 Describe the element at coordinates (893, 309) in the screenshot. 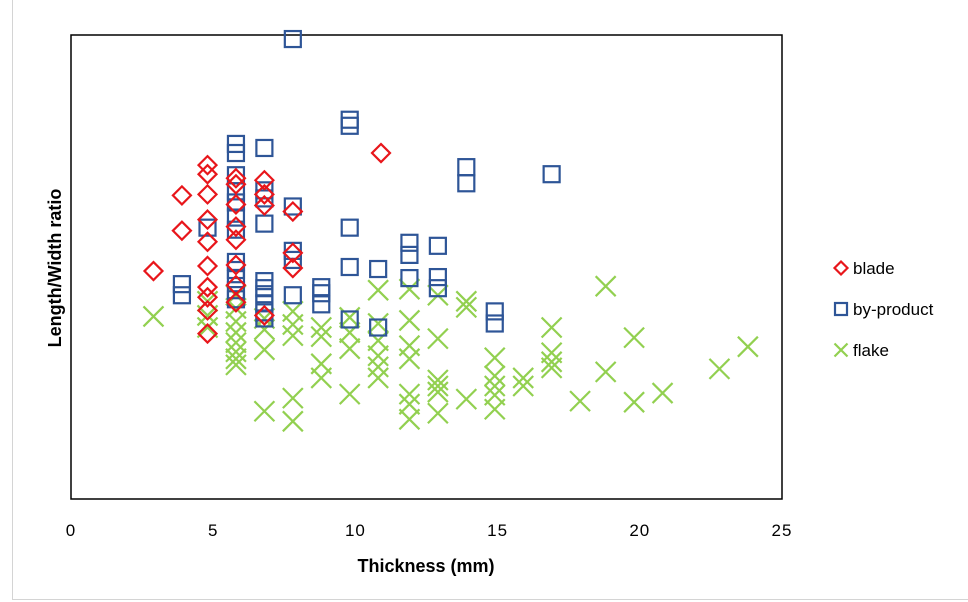

I see `legend-label-by-product: by-product` at that location.